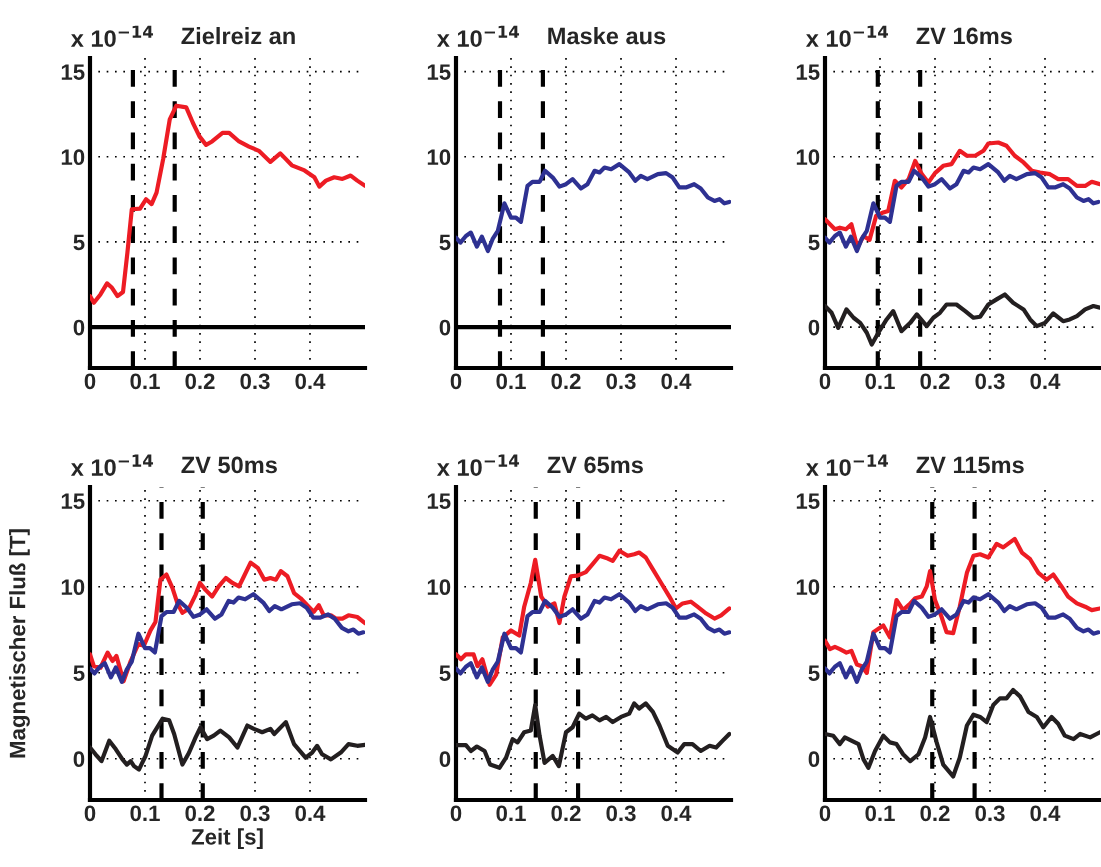  Describe the element at coordinates (607, 36) in the screenshot. I see `chart-title: Maske aus` at that location.